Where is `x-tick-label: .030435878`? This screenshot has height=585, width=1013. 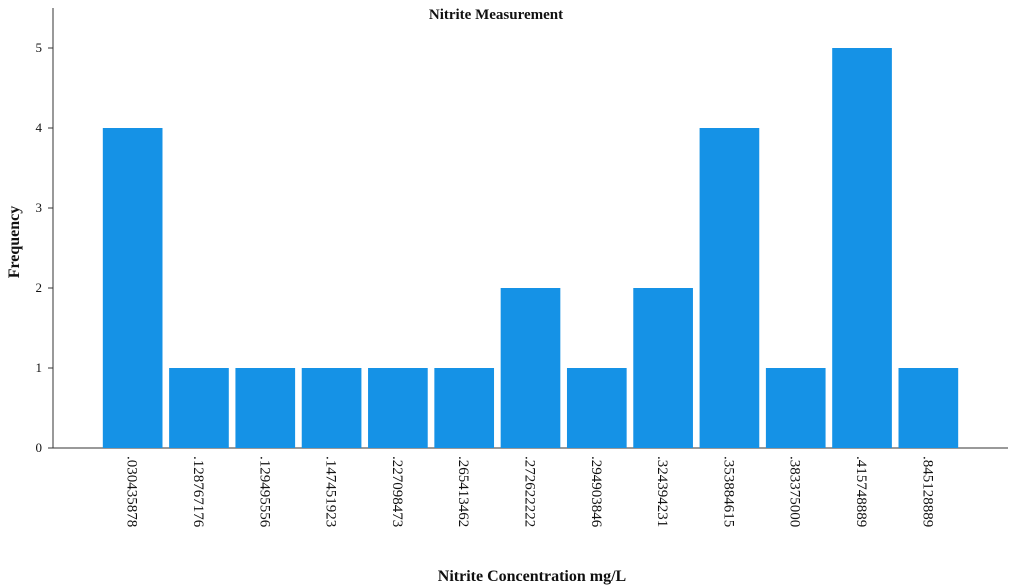
x-tick-label: .030435878 is located at coordinates (132, 491).